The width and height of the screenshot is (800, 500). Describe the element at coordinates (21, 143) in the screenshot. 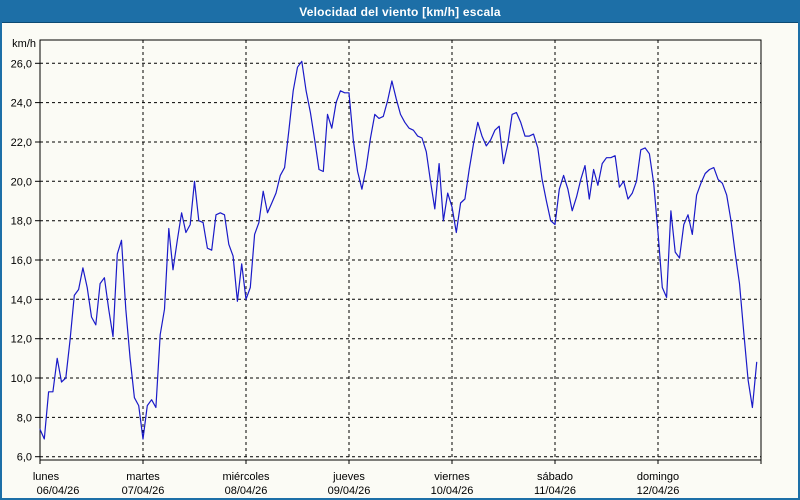

I see `y-tick-label: 22,0` at that location.